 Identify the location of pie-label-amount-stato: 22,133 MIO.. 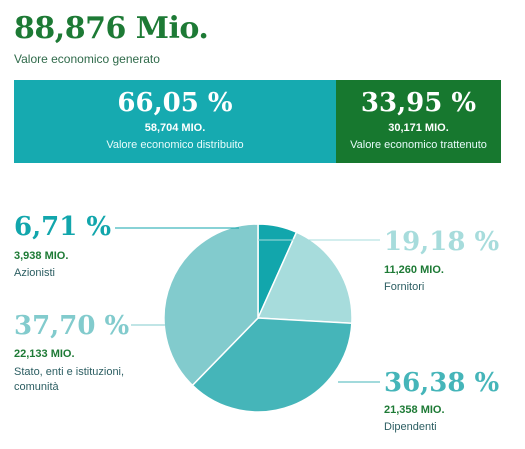
(44, 354).